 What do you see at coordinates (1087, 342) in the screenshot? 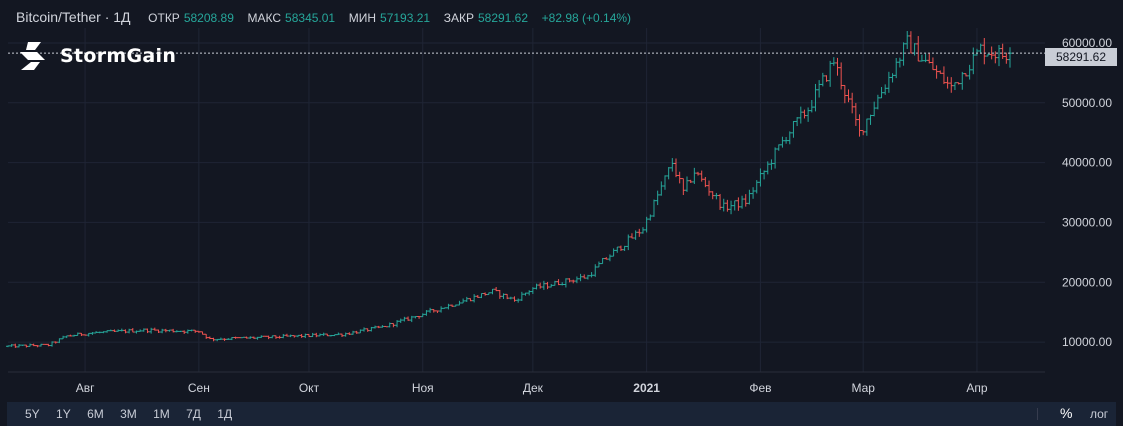
I see `y-tick-label: 10000.00` at bounding box center [1087, 342].